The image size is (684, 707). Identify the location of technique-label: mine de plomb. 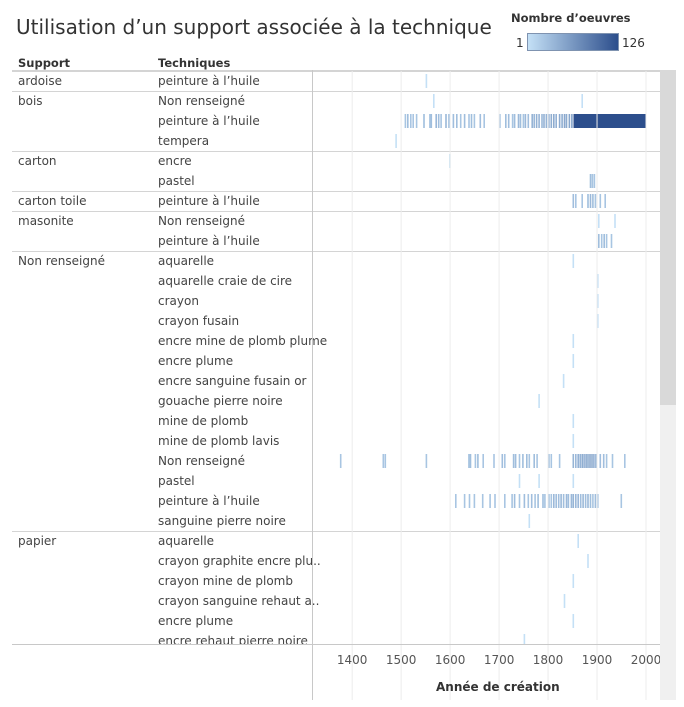
(203, 421).